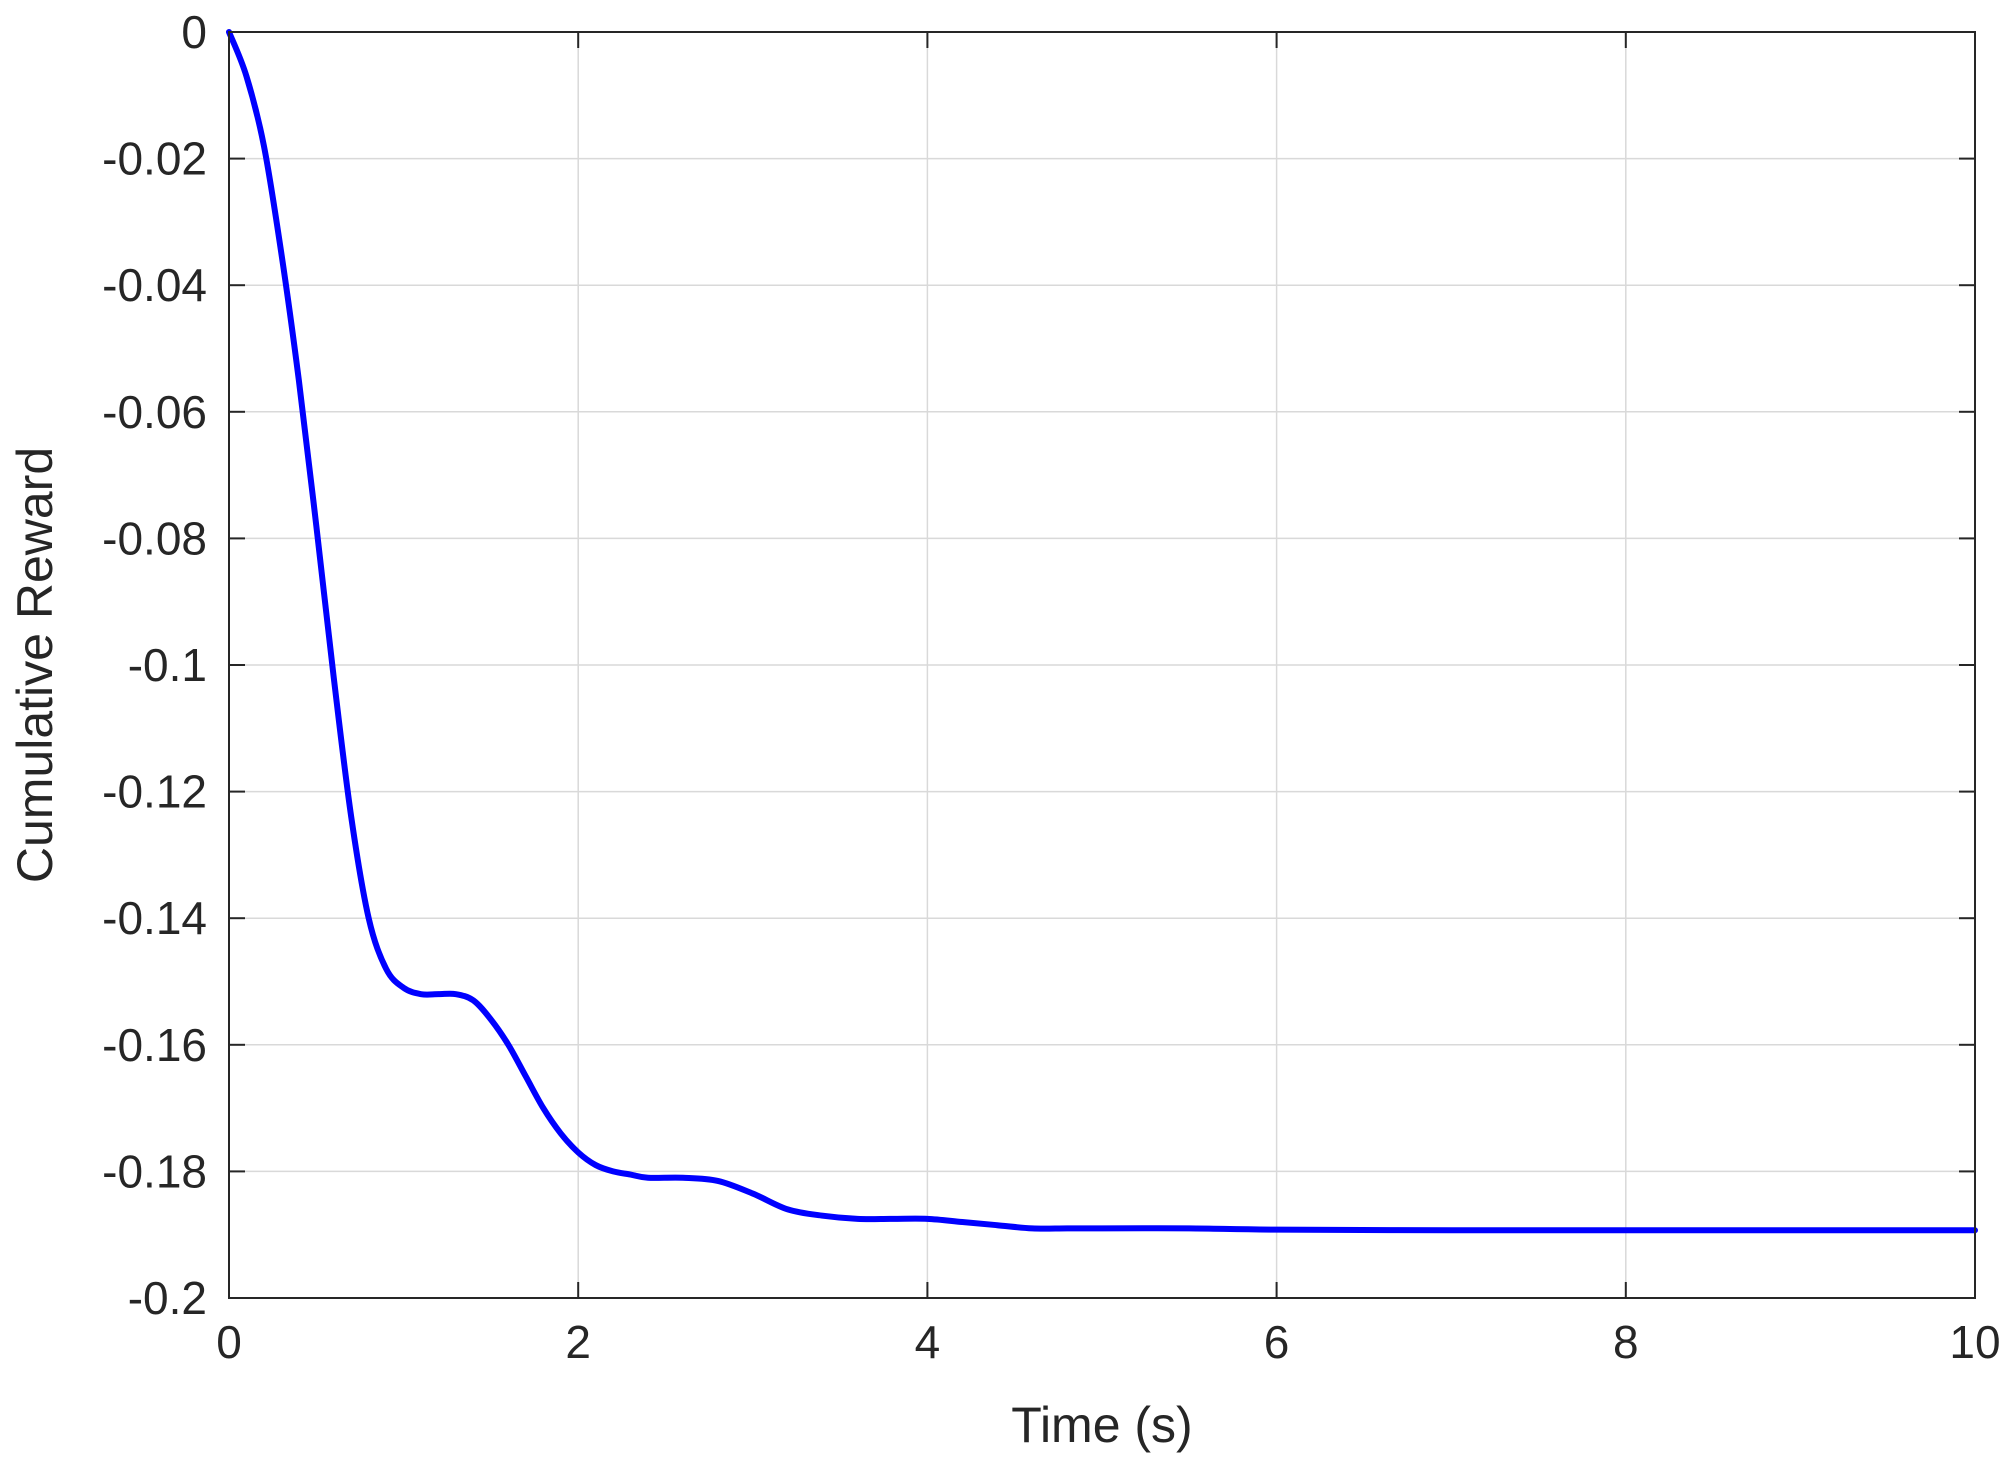 This screenshot has width=2006, height=1461. Describe the element at coordinates (35, 665) in the screenshot. I see `y-axis-label: Cumulative Reward` at that location.